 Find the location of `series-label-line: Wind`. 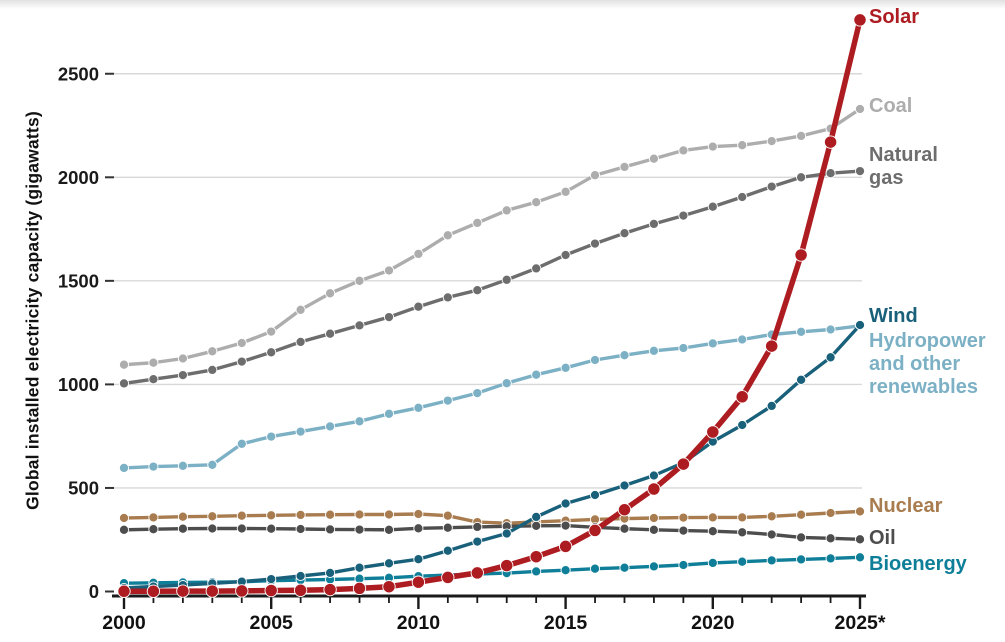

series-label-line: Wind is located at coordinates (893, 316).